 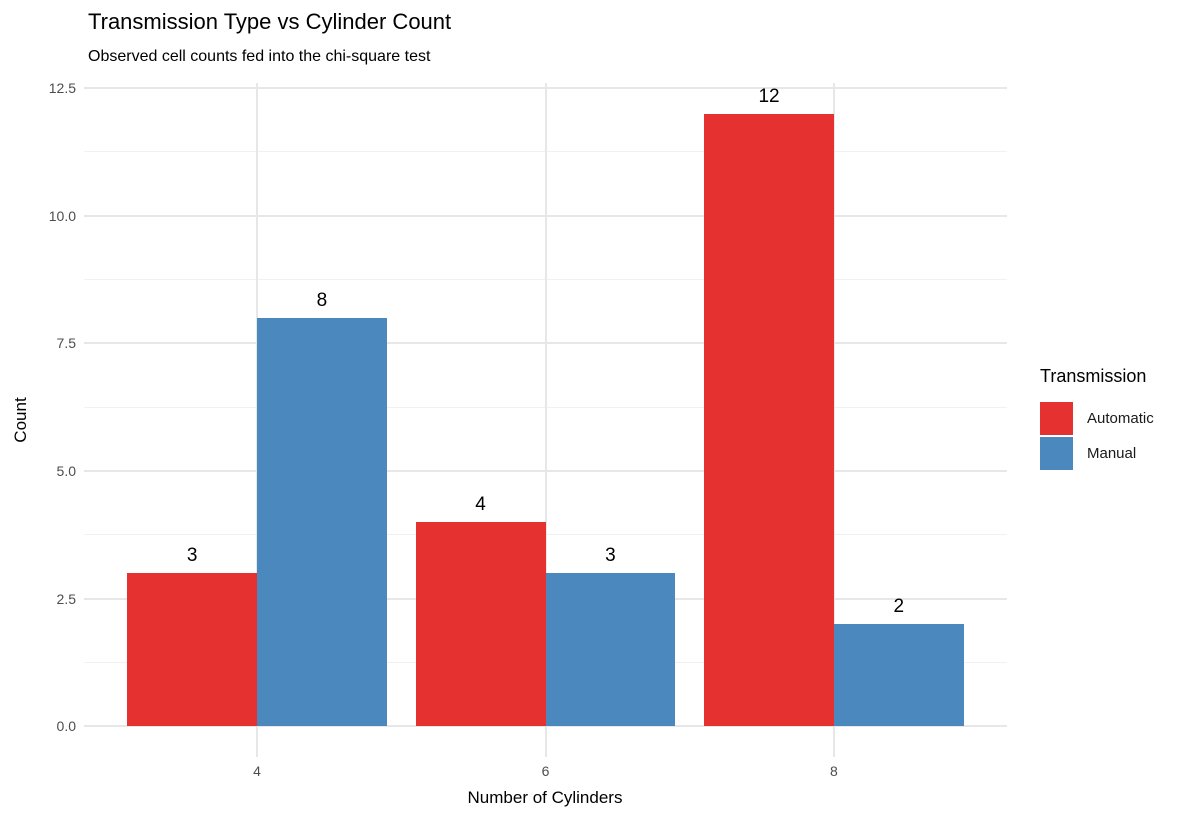 What do you see at coordinates (66, 598) in the screenshot?
I see `y-tick-label: 2.5` at bounding box center [66, 598].